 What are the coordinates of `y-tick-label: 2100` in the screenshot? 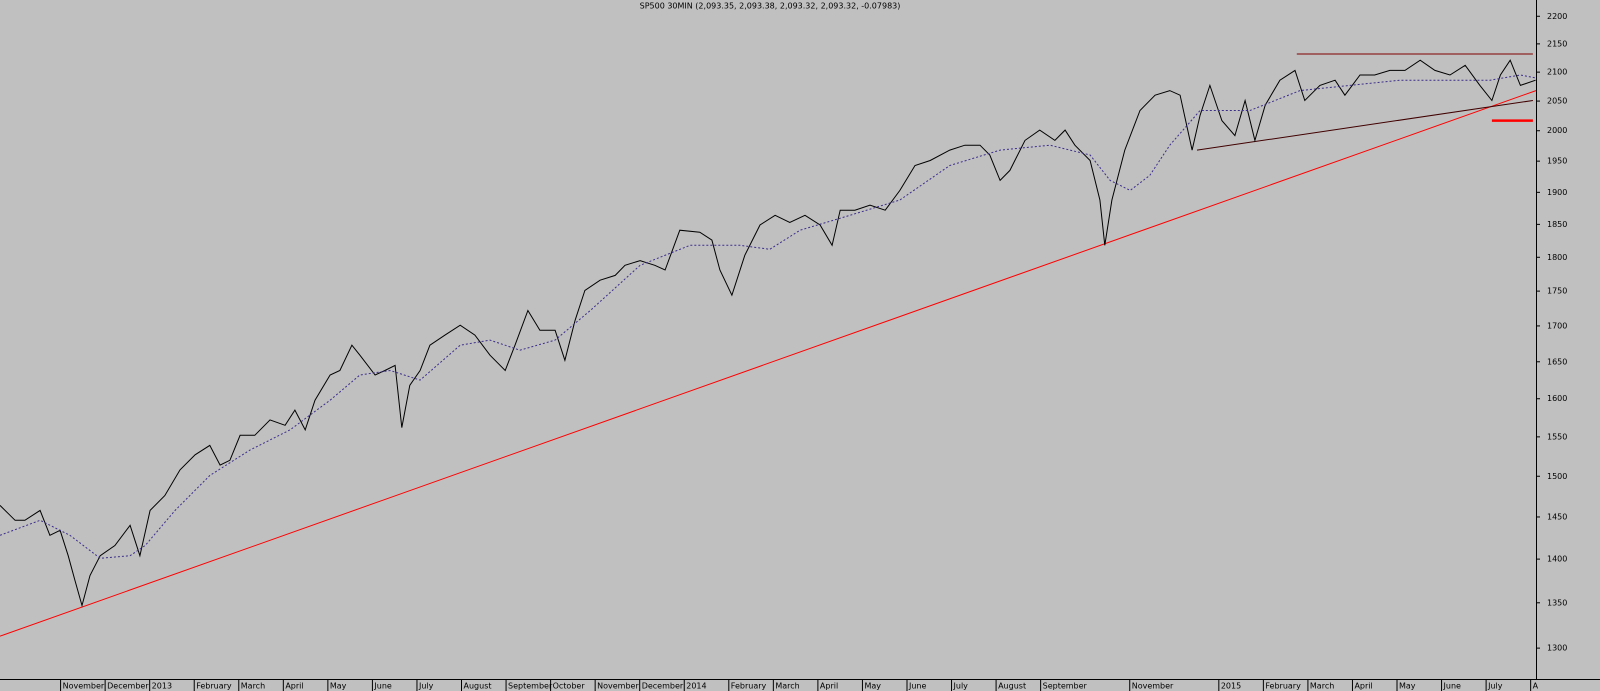 It's located at (1557, 72).